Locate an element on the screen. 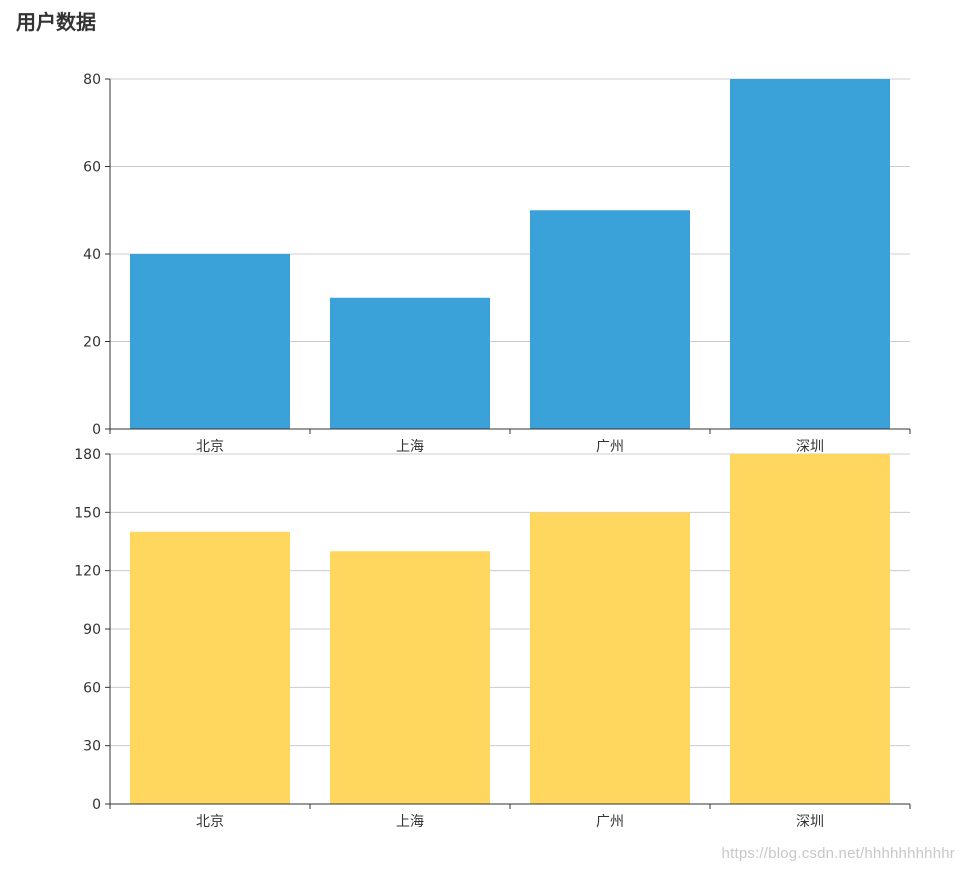 The image size is (965, 870). y-tick-label: 20 is located at coordinates (92, 343).